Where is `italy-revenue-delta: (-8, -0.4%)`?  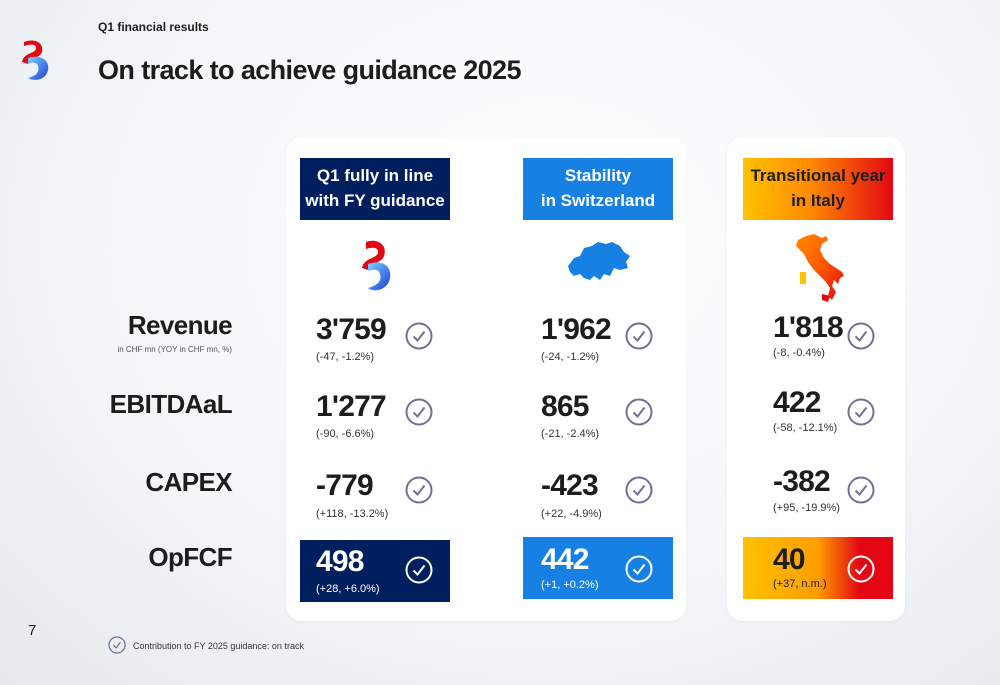
italy-revenue-delta: (-8, -0.4%) is located at coordinates (799, 353).